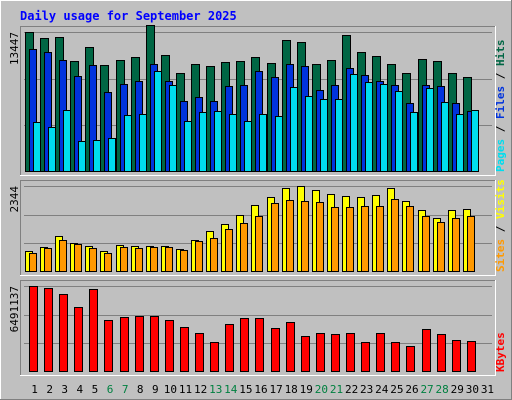 This screenshot has width=512, height=400. Describe the element at coordinates (336, 389) in the screenshot. I see `day-label: 21` at that location.